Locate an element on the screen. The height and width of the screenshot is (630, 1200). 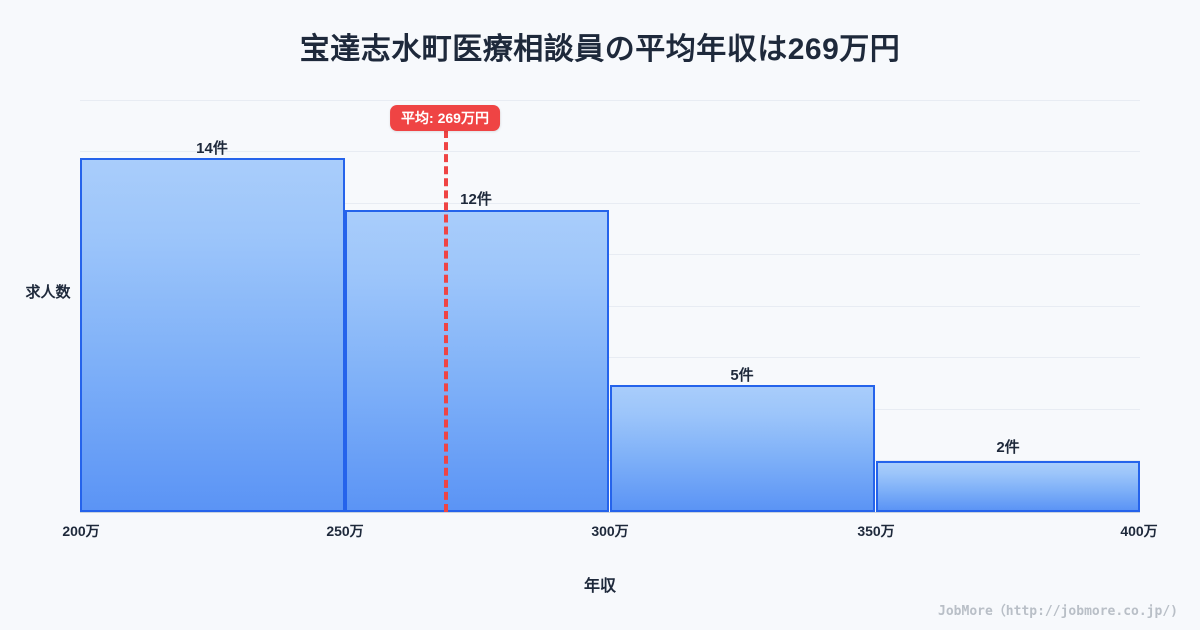
bar-value-label-250-300: 12件 is located at coordinates (476, 199).